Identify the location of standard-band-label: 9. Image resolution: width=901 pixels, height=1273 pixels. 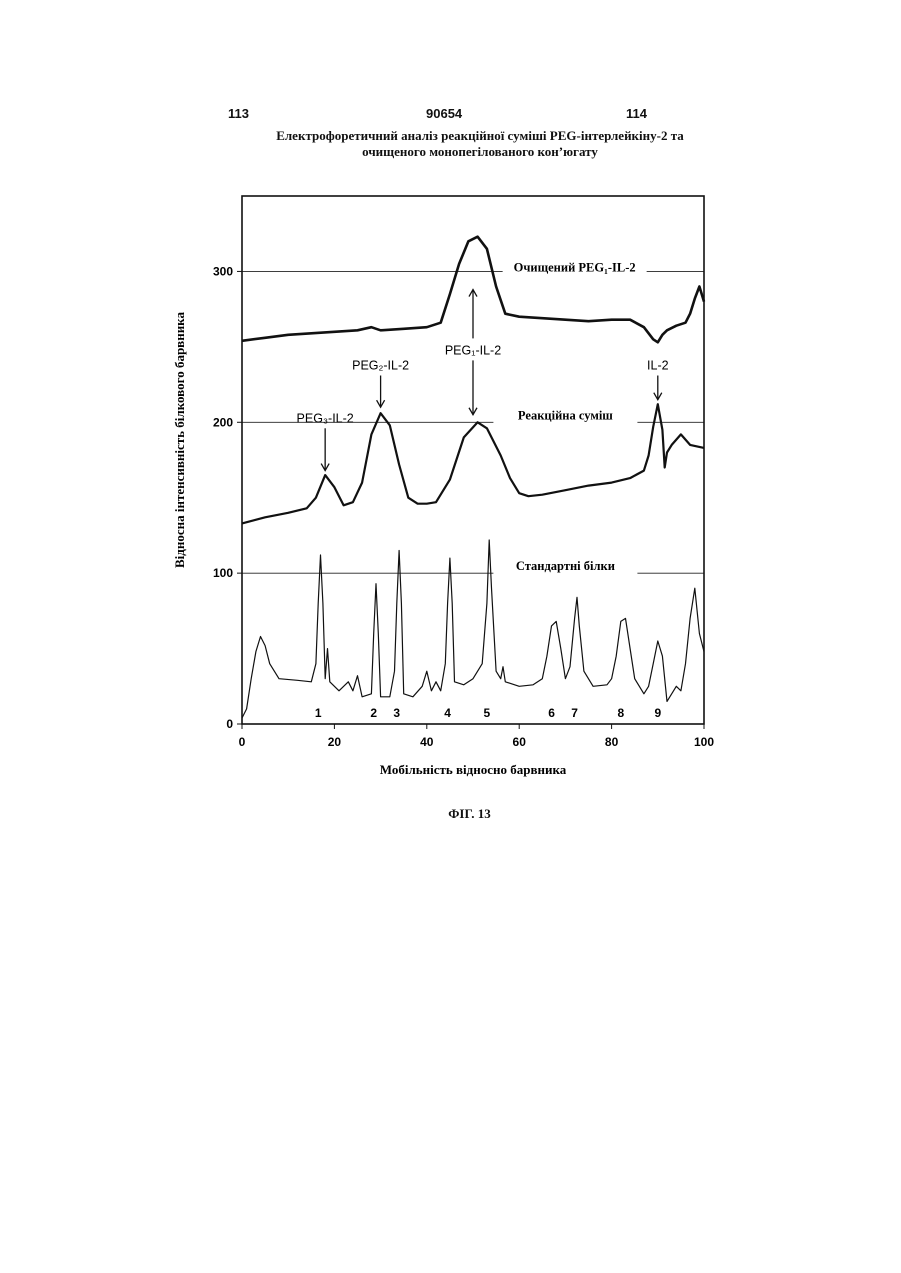
(657, 713).